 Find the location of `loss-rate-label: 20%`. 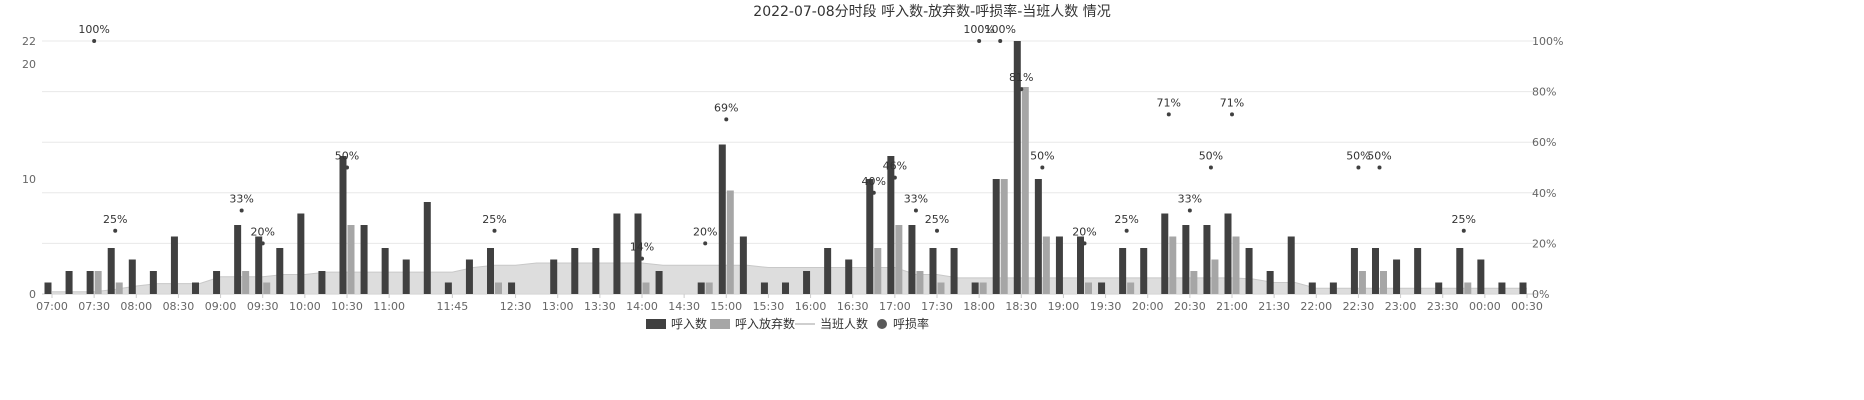

loss-rate-label: 20% is located at coordinates (705, 231).